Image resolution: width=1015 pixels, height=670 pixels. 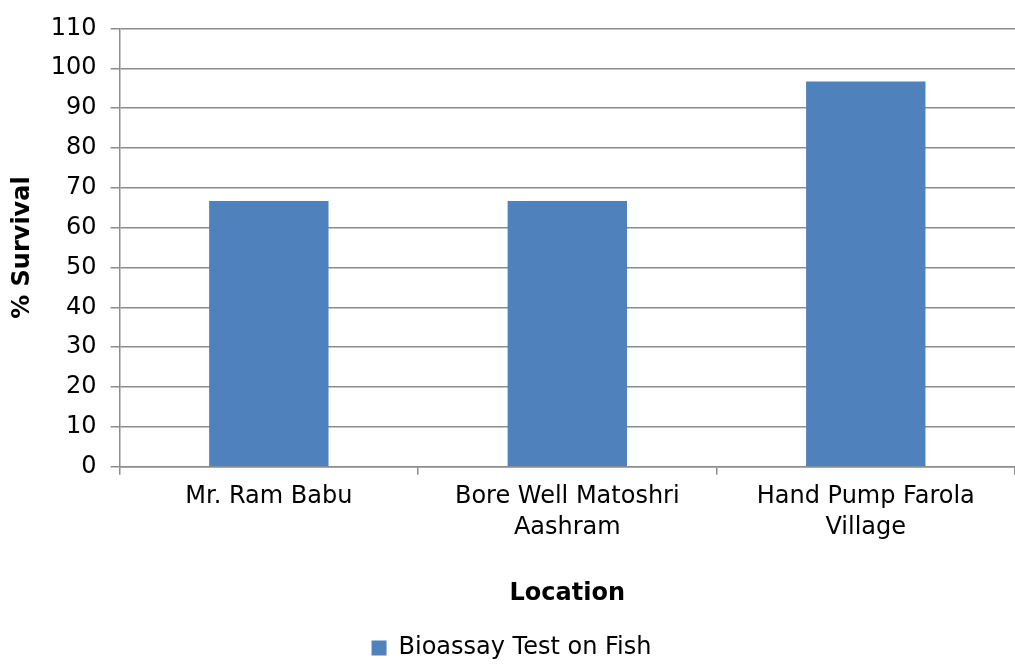 What do you see at coordinates (73, 66) in the screenshot?
I see `y-tick-label: 100` at bounding box center [73, 66].